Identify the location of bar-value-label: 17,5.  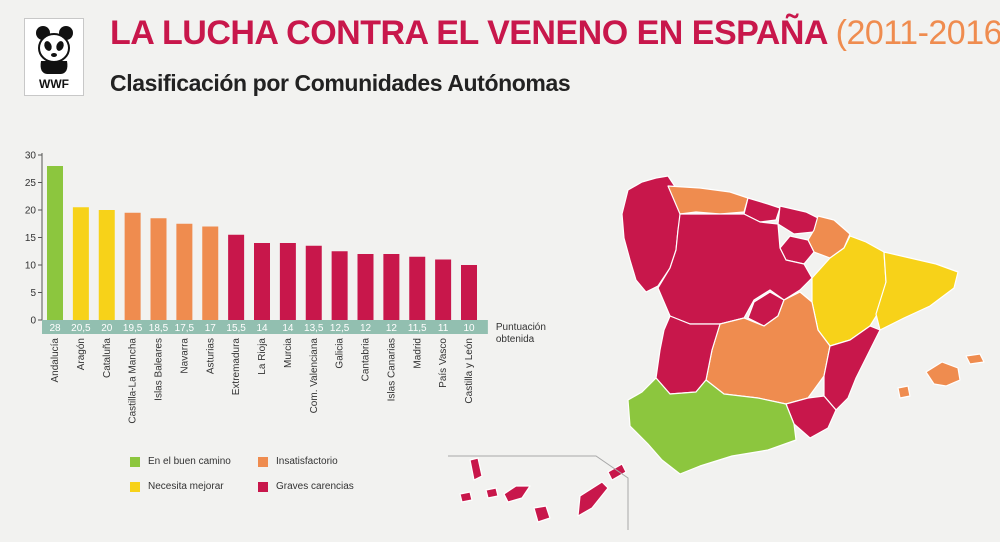
(185, 328).